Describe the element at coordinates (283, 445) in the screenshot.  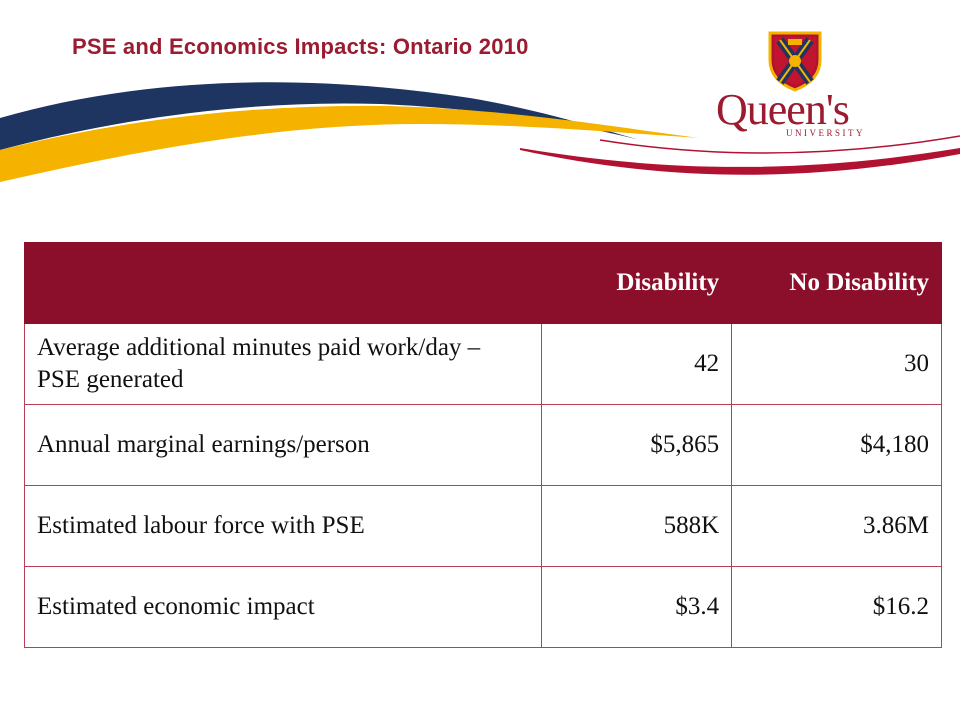
I see `row-label: Annual marginal earnings/person` at that location.